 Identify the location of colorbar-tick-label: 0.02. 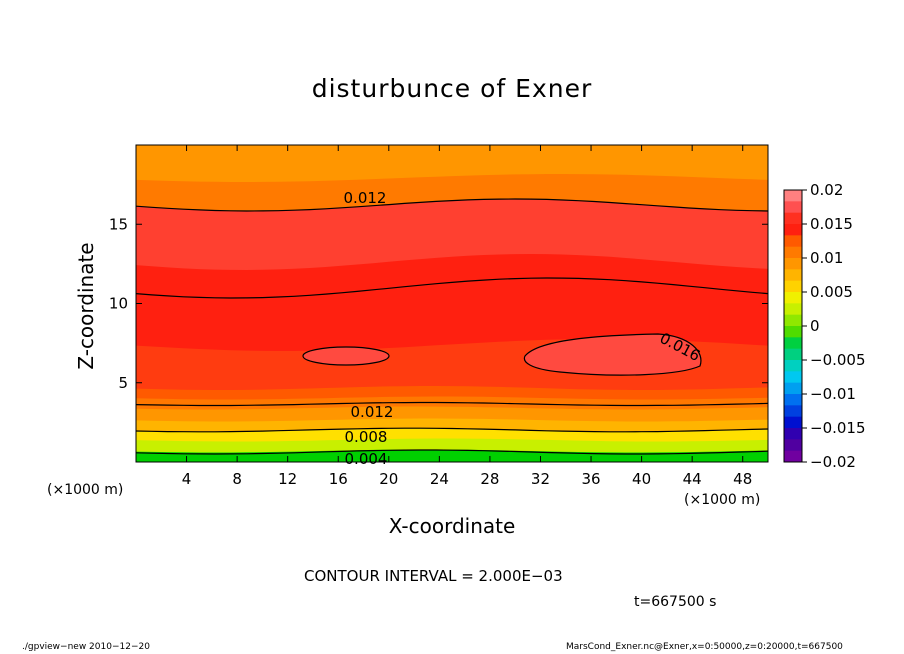
(826, 190).